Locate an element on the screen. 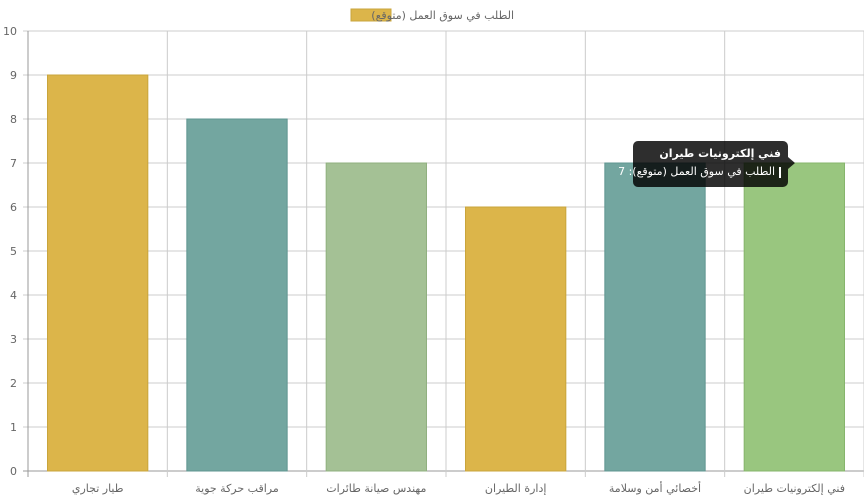  tooltip-title: فني إلكترونيات طيران is located at coordinates (720, 153).